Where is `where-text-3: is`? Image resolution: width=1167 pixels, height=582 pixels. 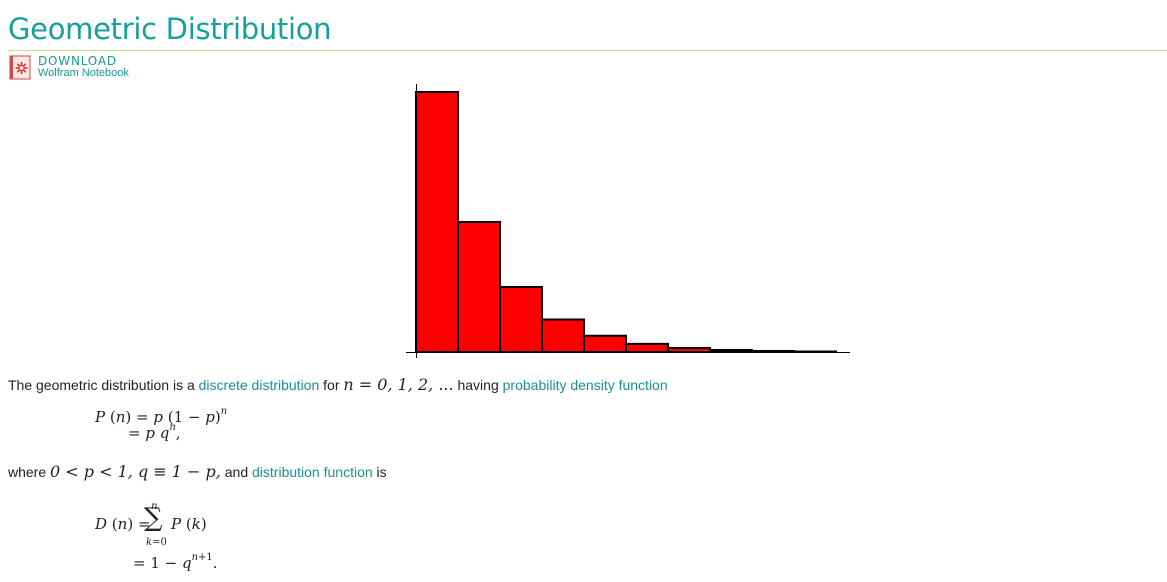
where-text-3: is is located at coordinates (379, 472).